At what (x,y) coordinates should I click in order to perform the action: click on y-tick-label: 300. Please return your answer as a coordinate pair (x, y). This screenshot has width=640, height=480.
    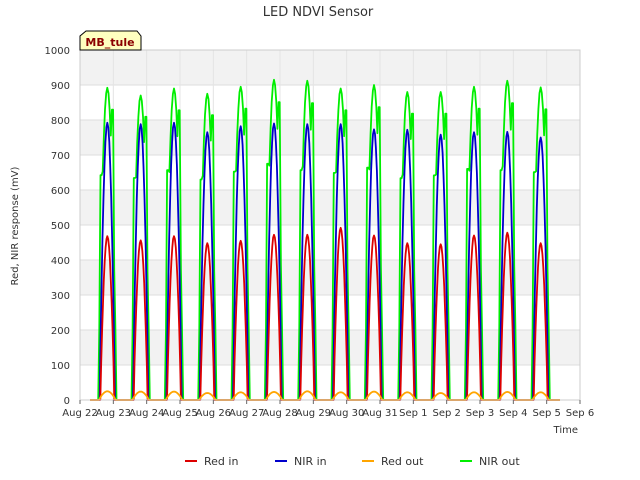
    Looking at the image, I should click on (60, 296).